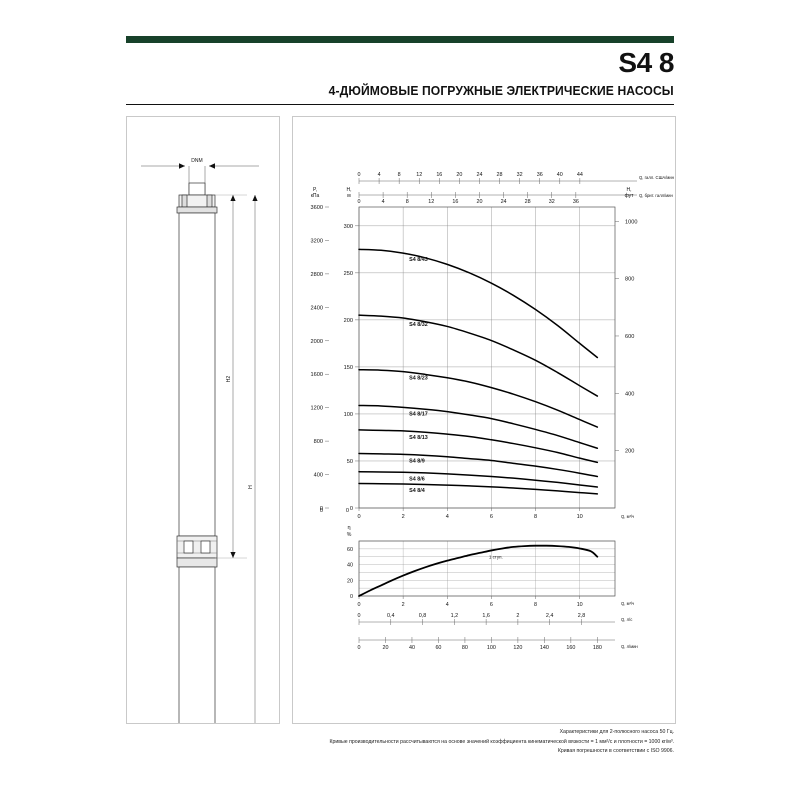 The image size is (800, 800). What do you see at coordinates (197, 374) in the screenshot?
I see `pump-stage-body` at bounding box center [197, 374].